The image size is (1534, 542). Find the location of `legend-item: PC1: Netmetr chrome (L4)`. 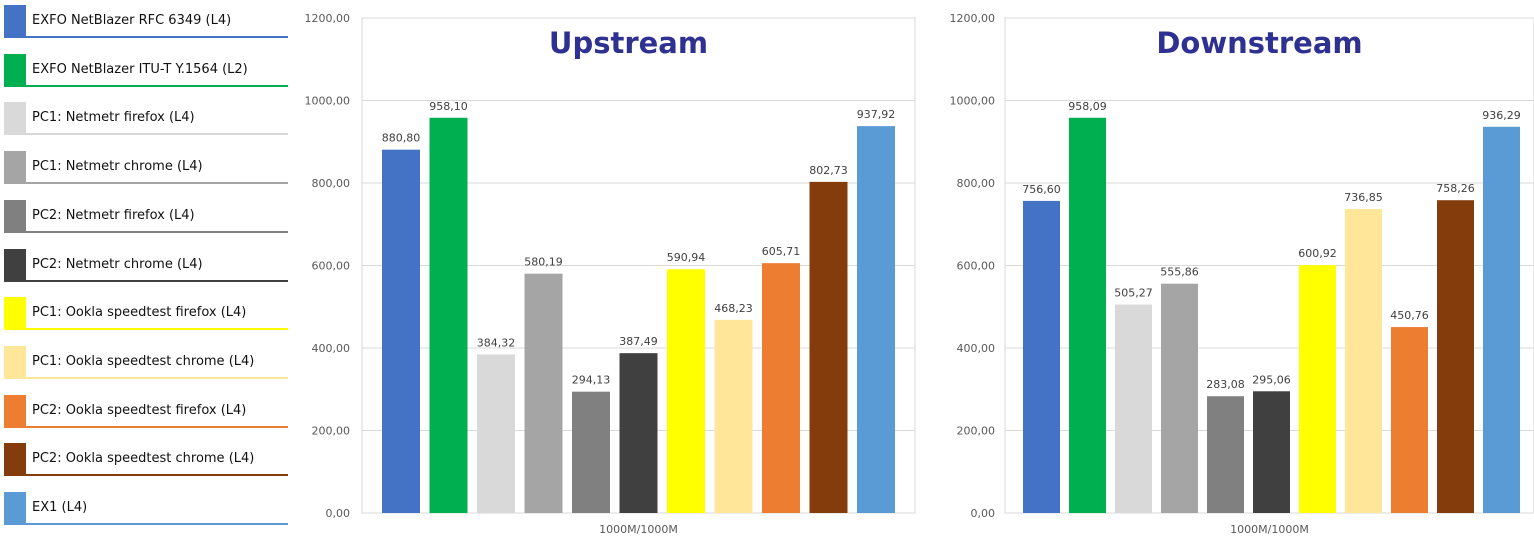

legend-item: PC1: Netmetr chrome (L4) is located at coordinates (146, 168).